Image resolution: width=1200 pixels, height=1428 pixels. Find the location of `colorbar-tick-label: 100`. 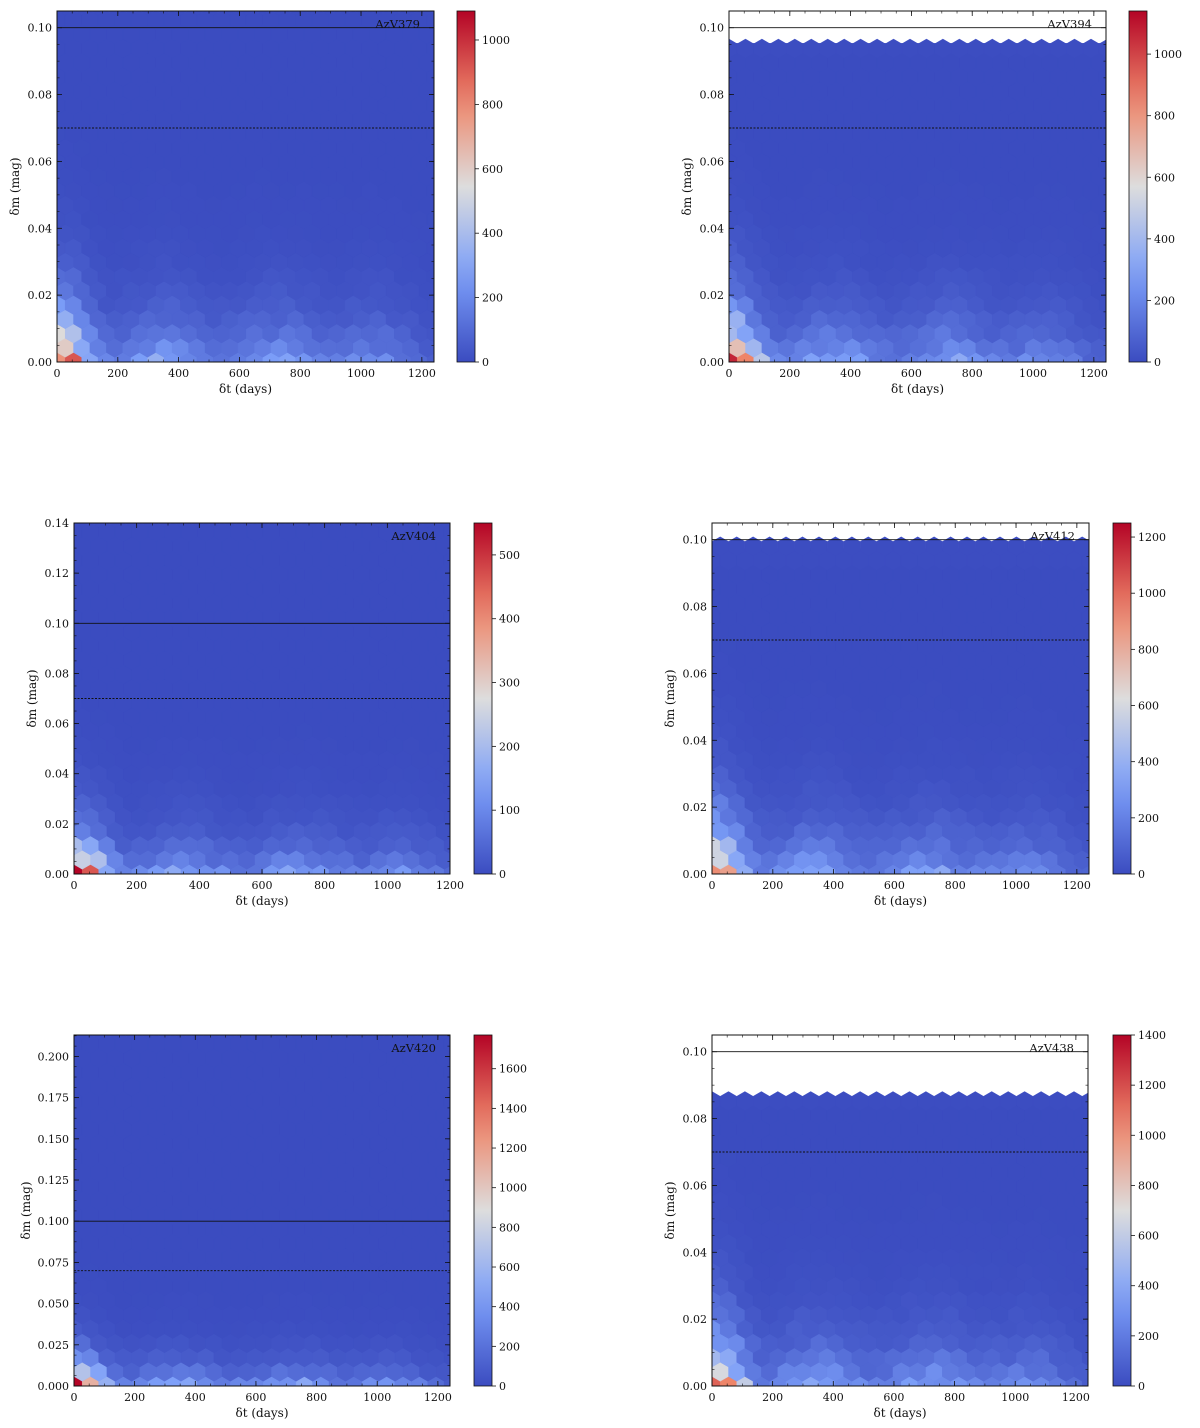

colorbar-tick-label: 100 is located at coordinates (509, 810).